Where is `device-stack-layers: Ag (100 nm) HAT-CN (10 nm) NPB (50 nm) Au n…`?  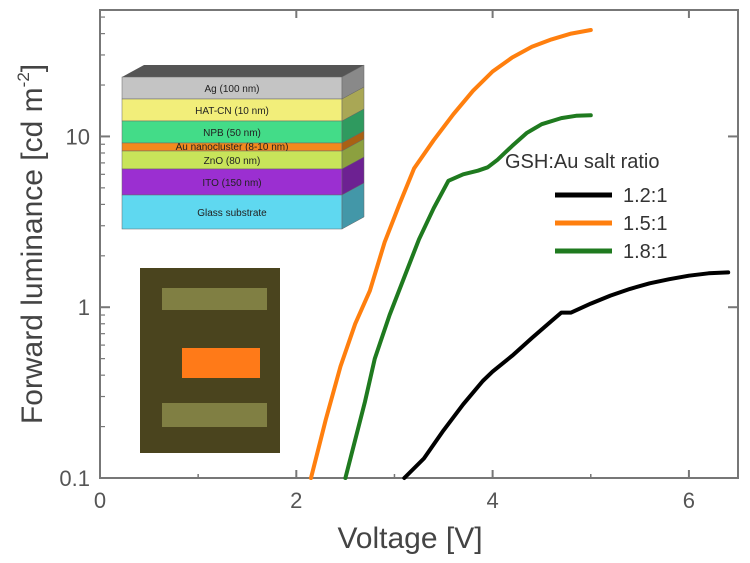
device-stack-layers: Ag (100 nm) HAT-CN (10 nm) NPB (50 nm) Au n… is located at coordinates (243, 147).